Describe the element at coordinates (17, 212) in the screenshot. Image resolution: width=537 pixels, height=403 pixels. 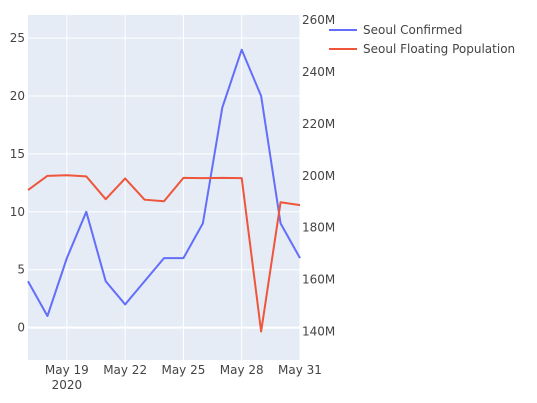
I see `y-tick-label: 10` at that location.